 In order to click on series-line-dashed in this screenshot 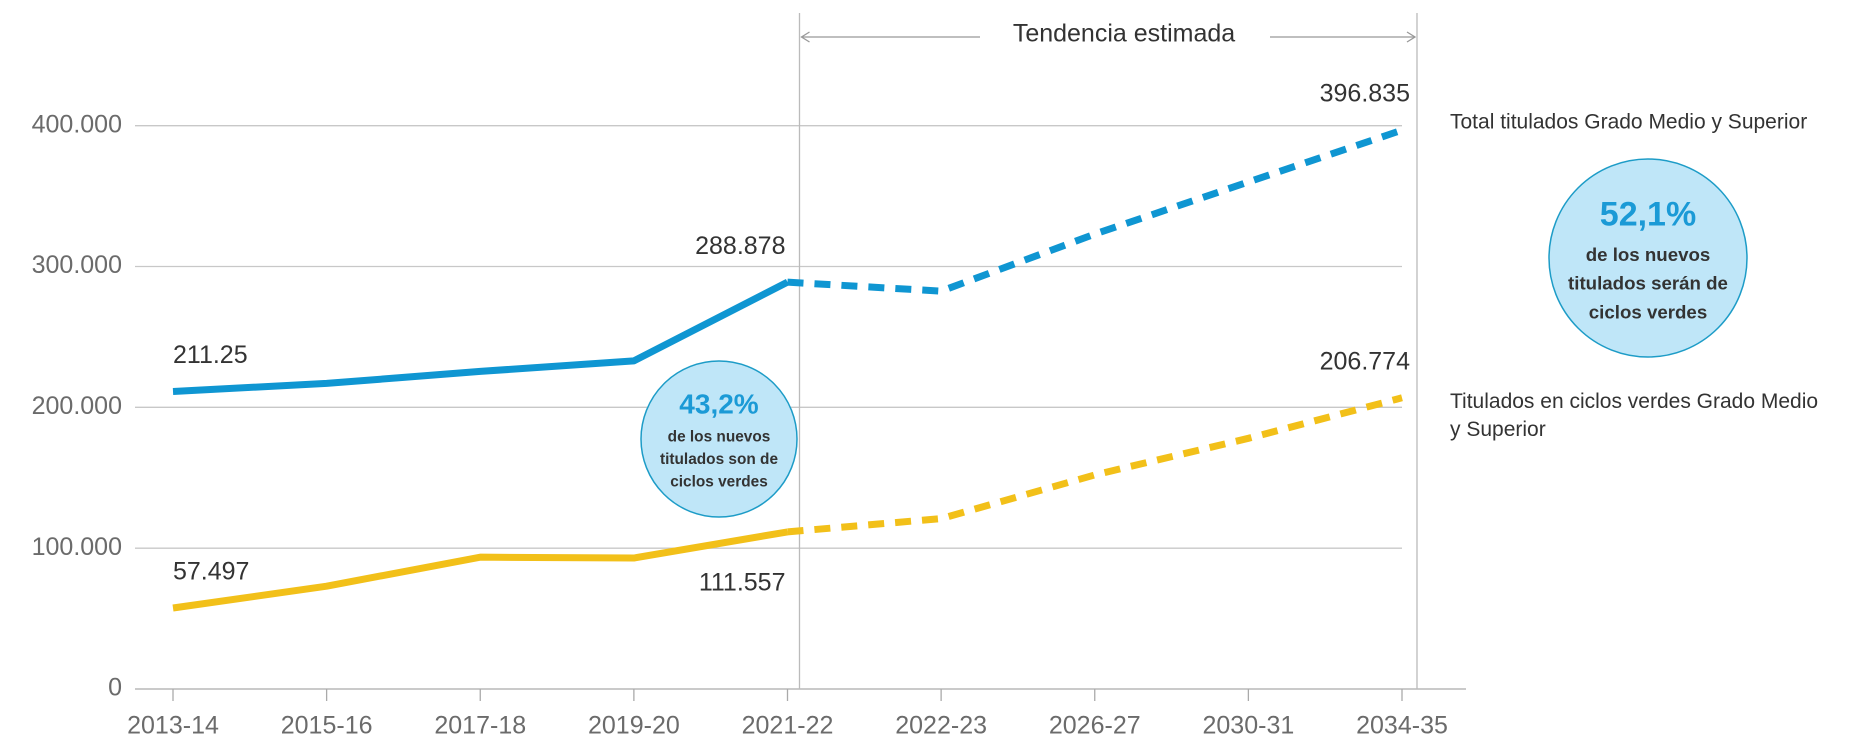, I will do `click(1095, 465)`.